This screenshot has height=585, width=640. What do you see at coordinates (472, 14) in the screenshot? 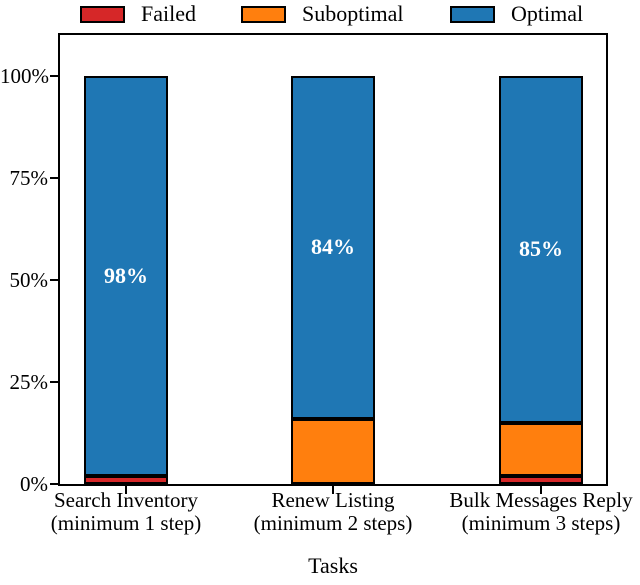
I see `legend-swatch-optimal` at bounding box center [472, 14].